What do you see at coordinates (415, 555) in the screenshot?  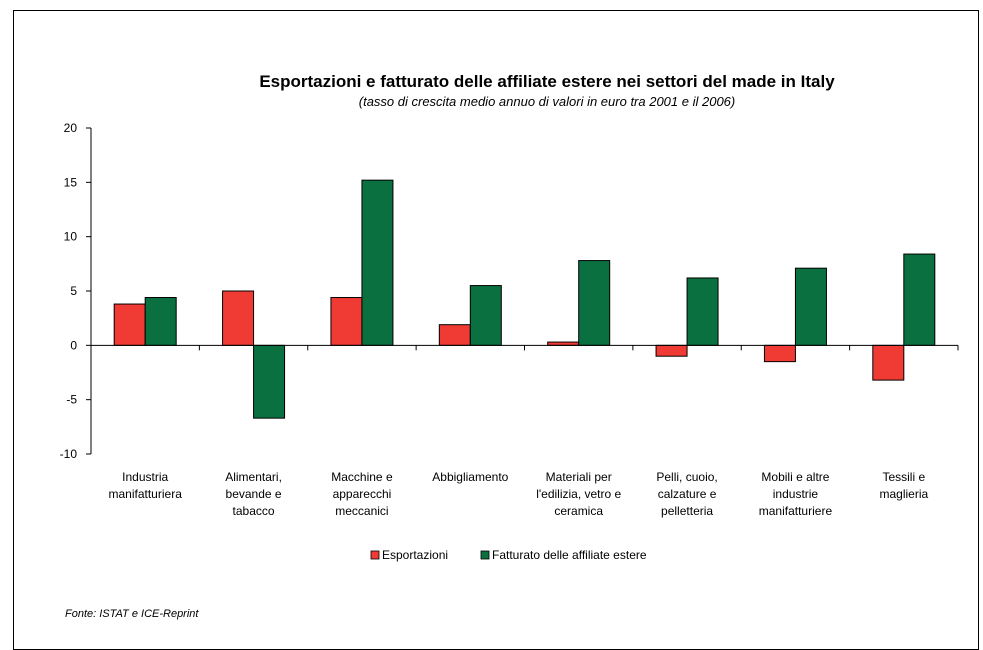 I see `legend-label: Esportazioni` at bounding box center [415, 555].